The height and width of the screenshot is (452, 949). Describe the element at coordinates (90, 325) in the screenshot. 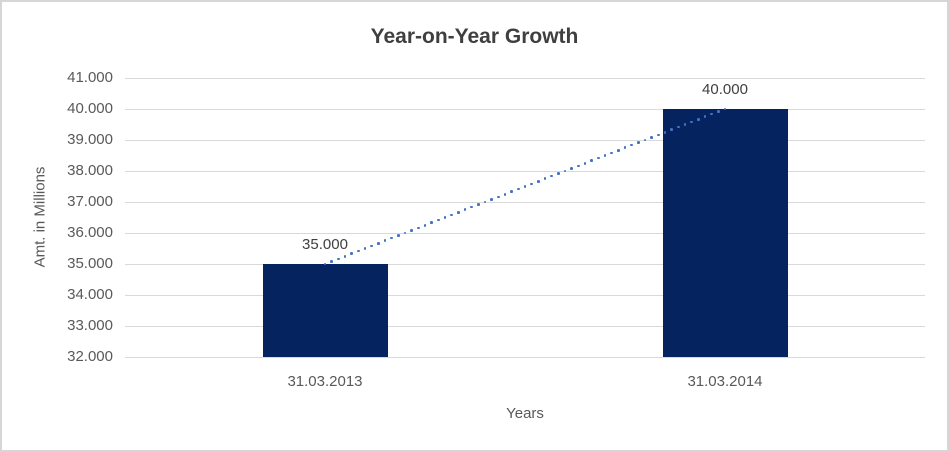

I see `y-tick-label: 33.000` at that location.